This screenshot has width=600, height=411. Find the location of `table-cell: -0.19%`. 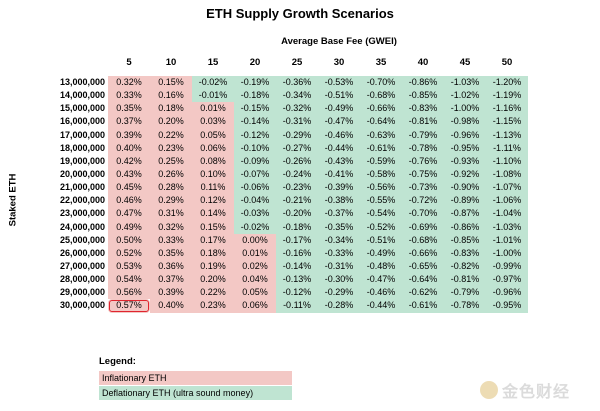

table-cell: -0.19% is located at coordinates (255, 83).